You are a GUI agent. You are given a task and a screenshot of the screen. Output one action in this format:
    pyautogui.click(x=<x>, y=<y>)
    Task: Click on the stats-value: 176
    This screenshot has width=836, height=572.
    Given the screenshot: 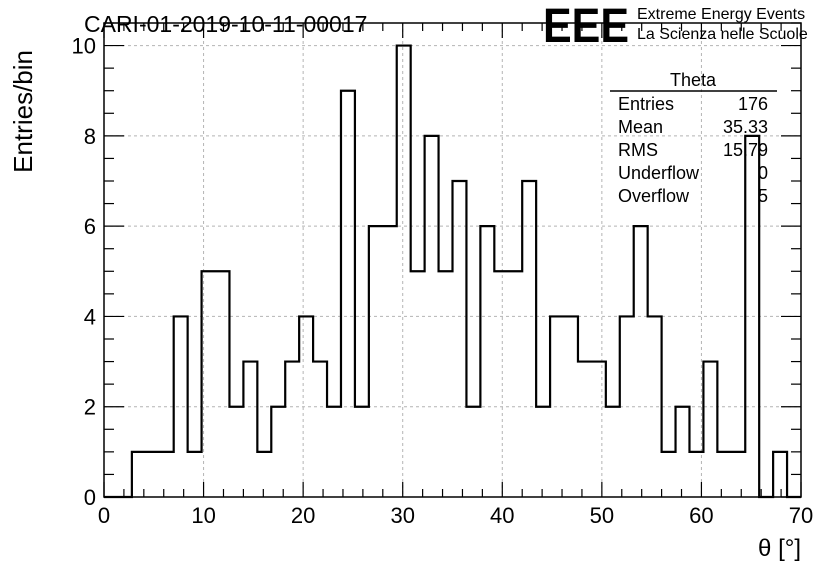 What is the action you would take?
    pyautogui.click(x=753, y=104)
    